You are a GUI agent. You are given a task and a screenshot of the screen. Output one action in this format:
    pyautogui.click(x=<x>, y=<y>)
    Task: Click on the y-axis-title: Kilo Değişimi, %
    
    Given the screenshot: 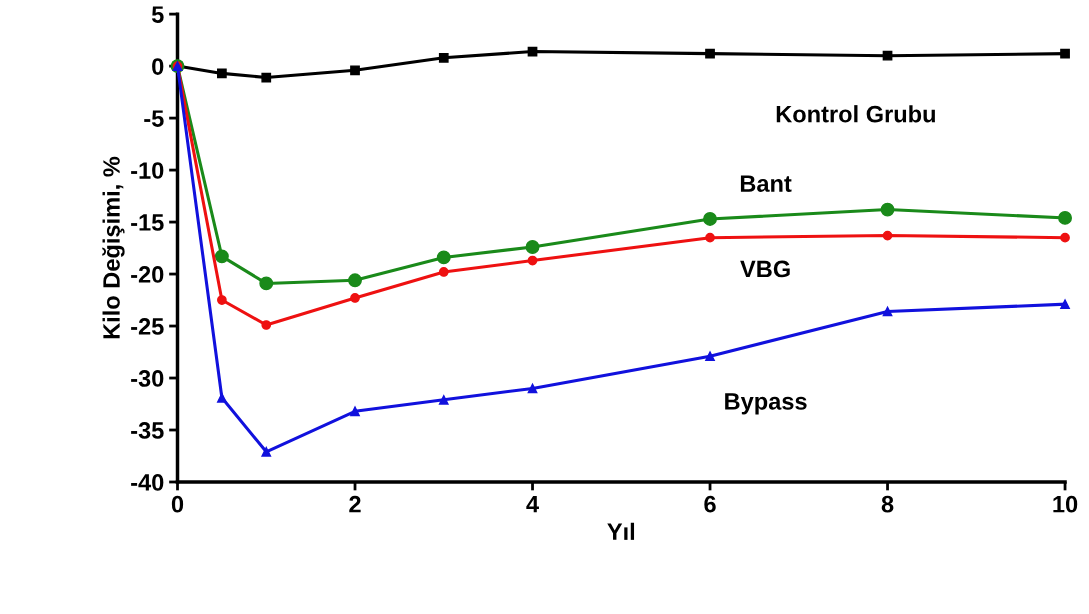 What is the action you would take?
    pyautogui.click(x=113, y=247)
    